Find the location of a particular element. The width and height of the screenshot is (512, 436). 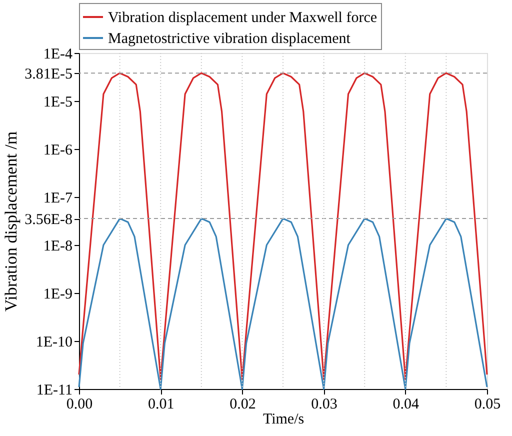

y-tick-label: 1E-6 is located at coordinates (58, 150).